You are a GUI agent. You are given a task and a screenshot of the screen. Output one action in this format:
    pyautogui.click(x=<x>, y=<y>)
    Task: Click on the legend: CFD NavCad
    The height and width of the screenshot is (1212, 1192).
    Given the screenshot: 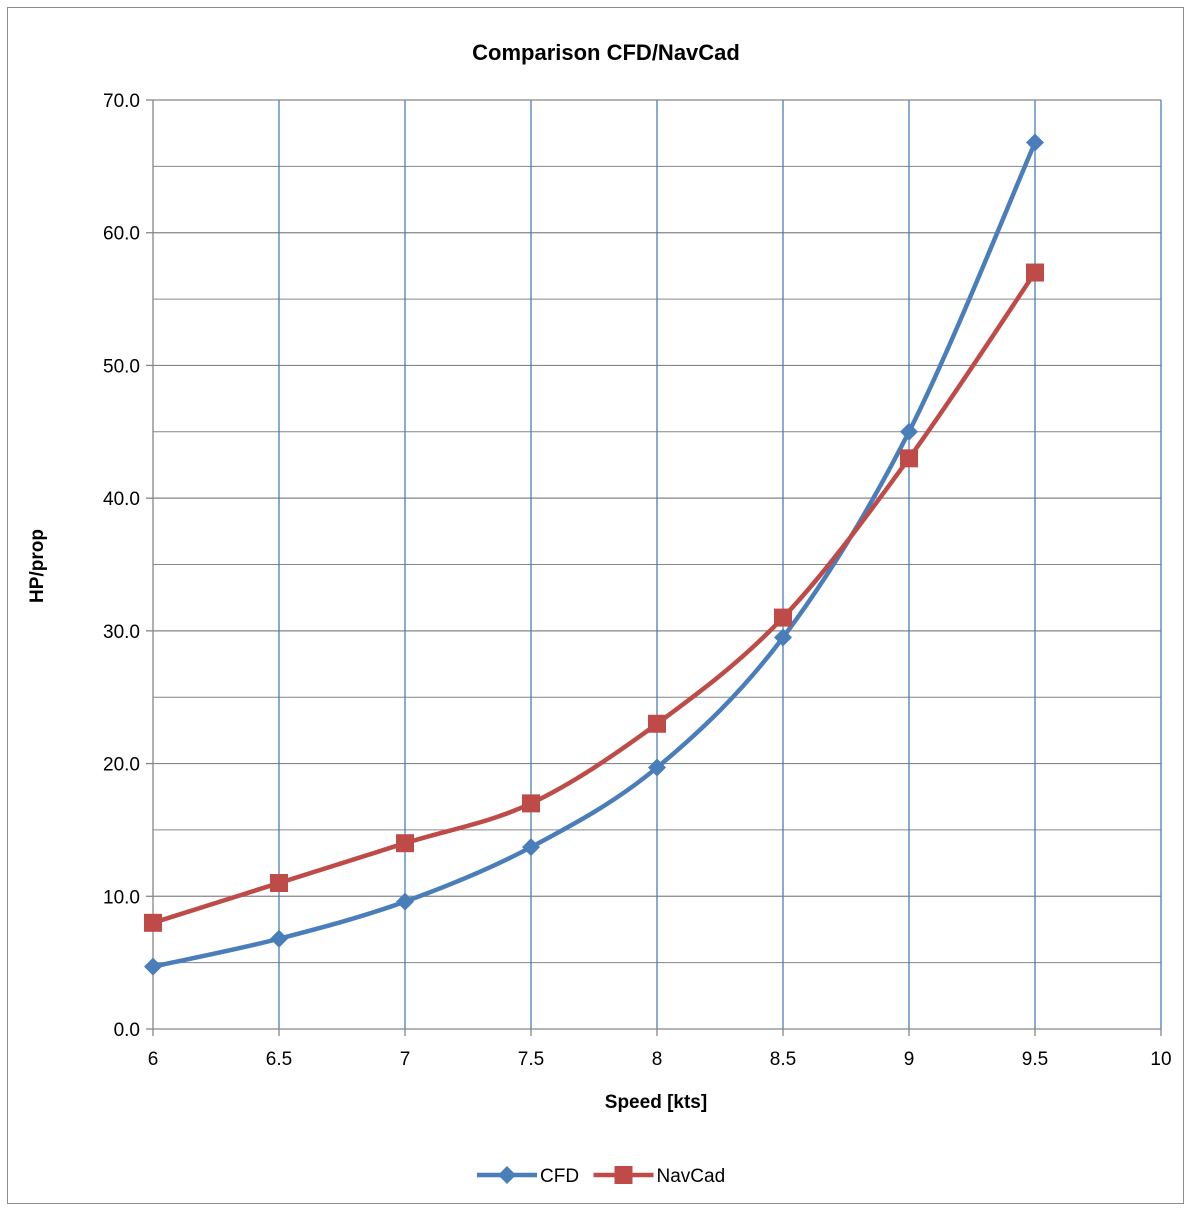 What is the action you would take?
    pyautogui.click(x=601, y=1176)
    